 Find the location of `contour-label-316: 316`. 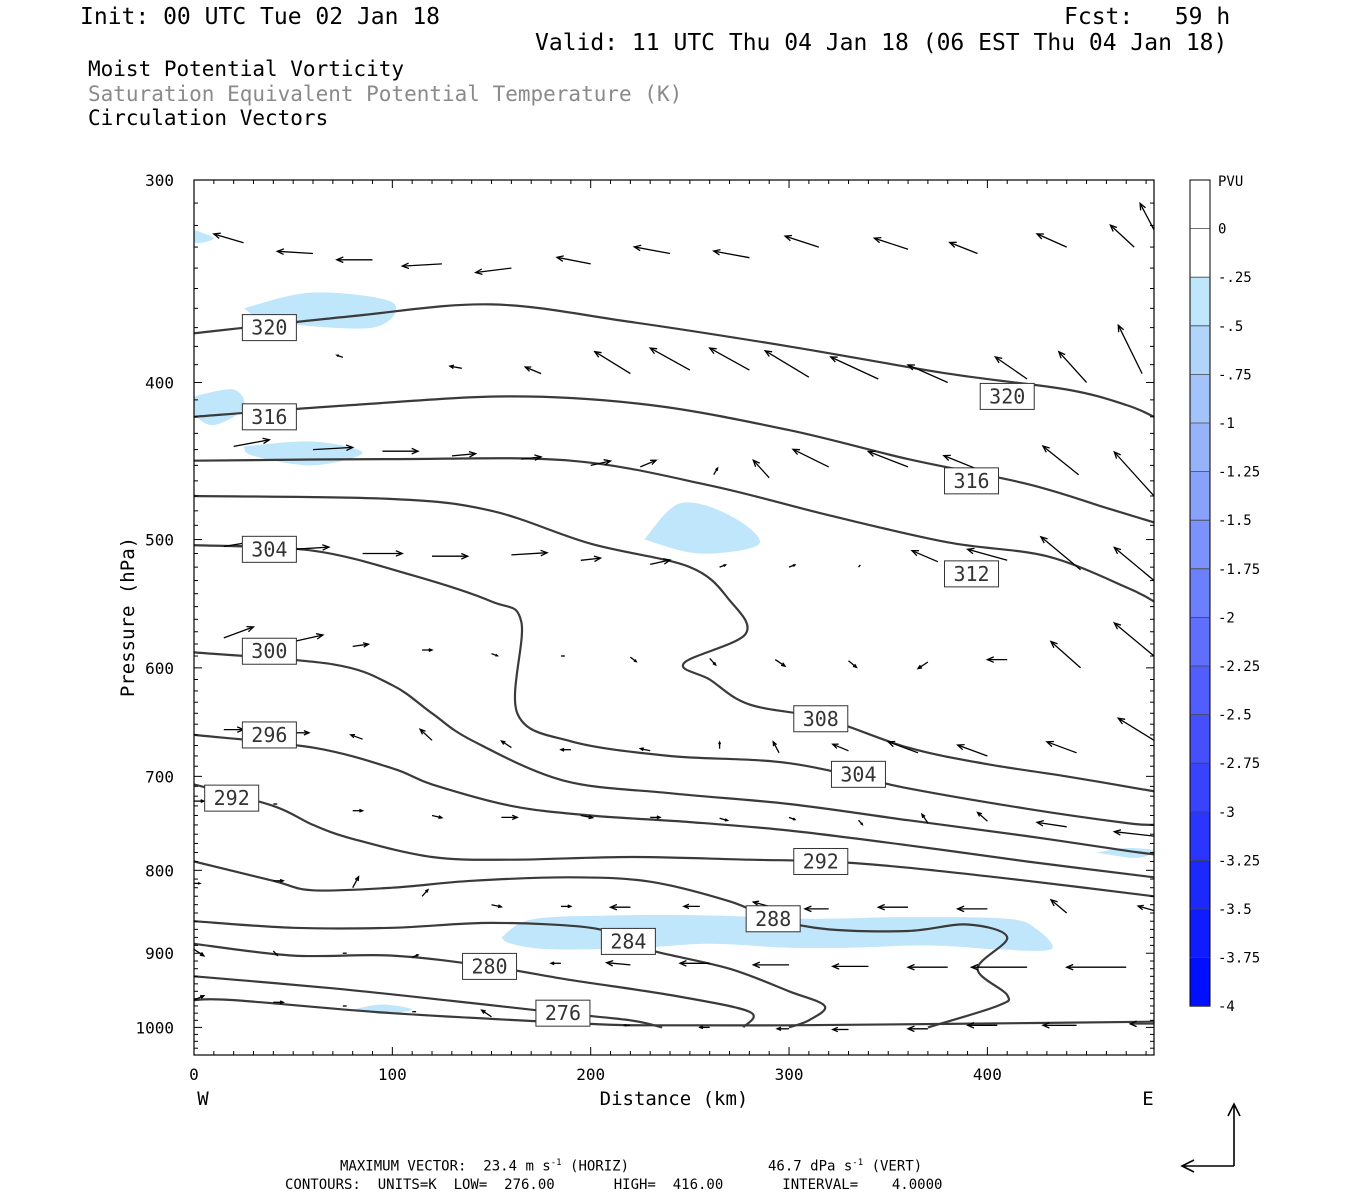

contour-label-316: 316 is located at coordinates (972, 481).